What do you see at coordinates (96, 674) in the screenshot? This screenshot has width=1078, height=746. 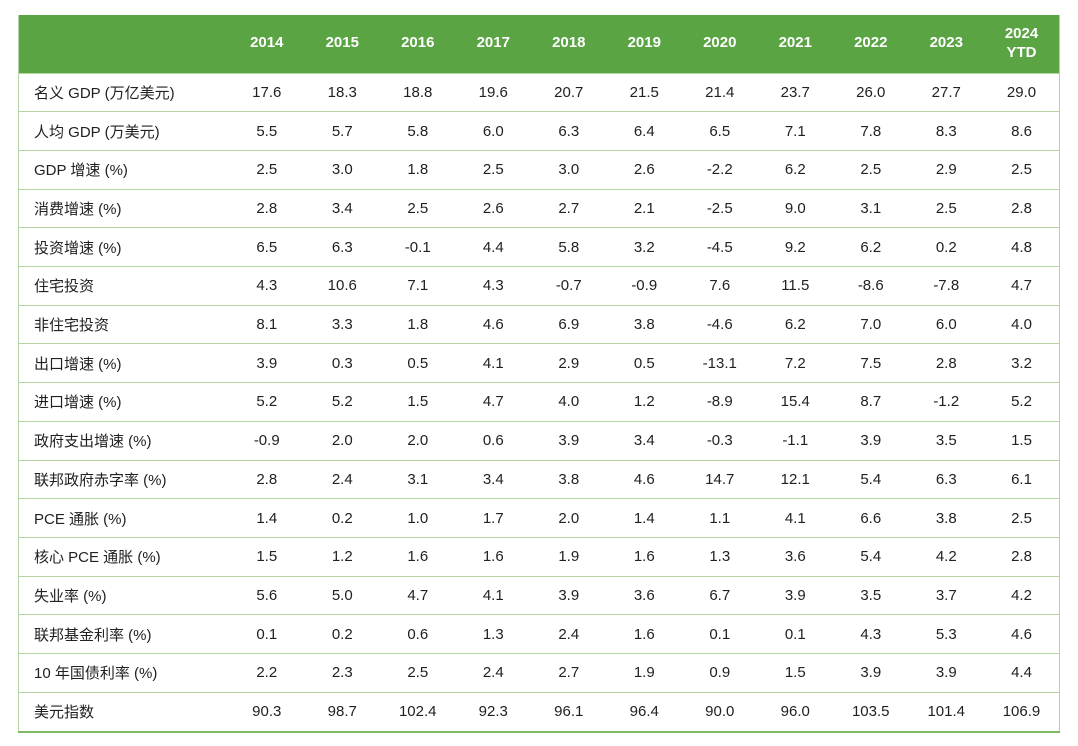 I see `row-label: 10 年国债利率 (%)` at bounding box center [96, 674].